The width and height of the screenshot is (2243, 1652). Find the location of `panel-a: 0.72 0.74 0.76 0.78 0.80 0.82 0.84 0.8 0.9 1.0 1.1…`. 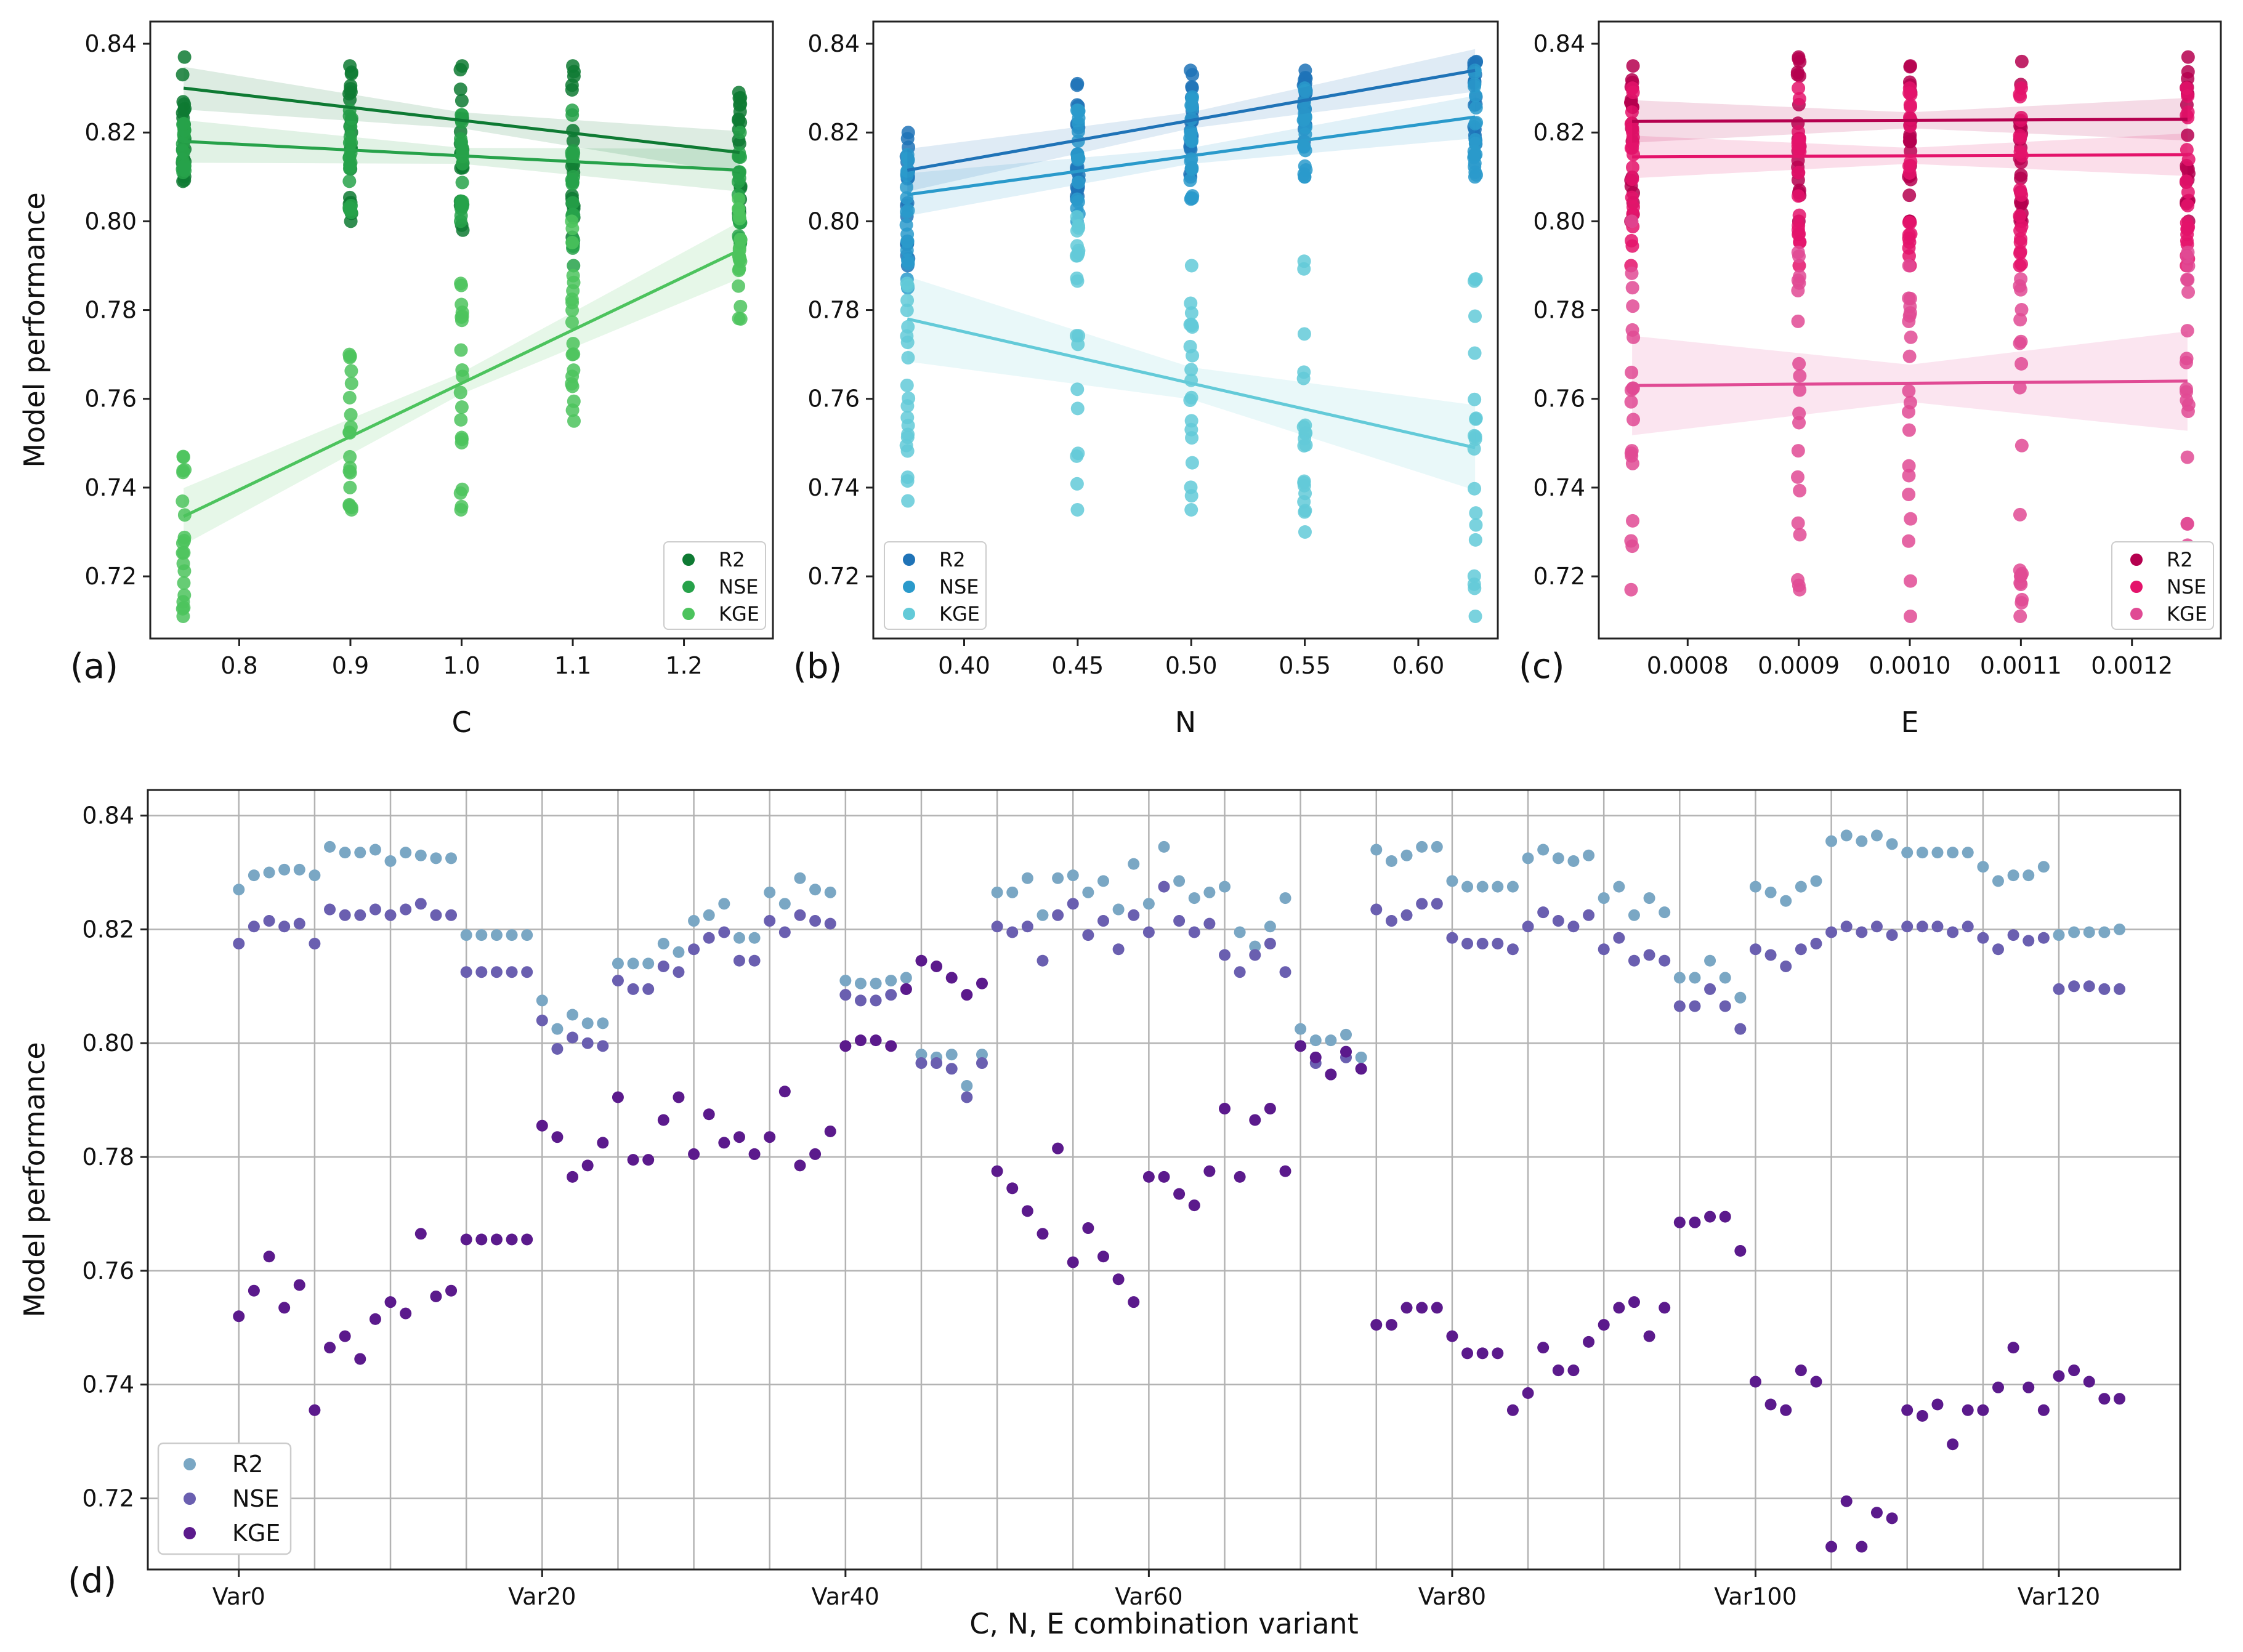

panel-a: 0.72 0.74 0.76 0.78 0.80 0.82 0.84 0.8 0.9 1.0 1.1… is located at coordinates (396, 379).